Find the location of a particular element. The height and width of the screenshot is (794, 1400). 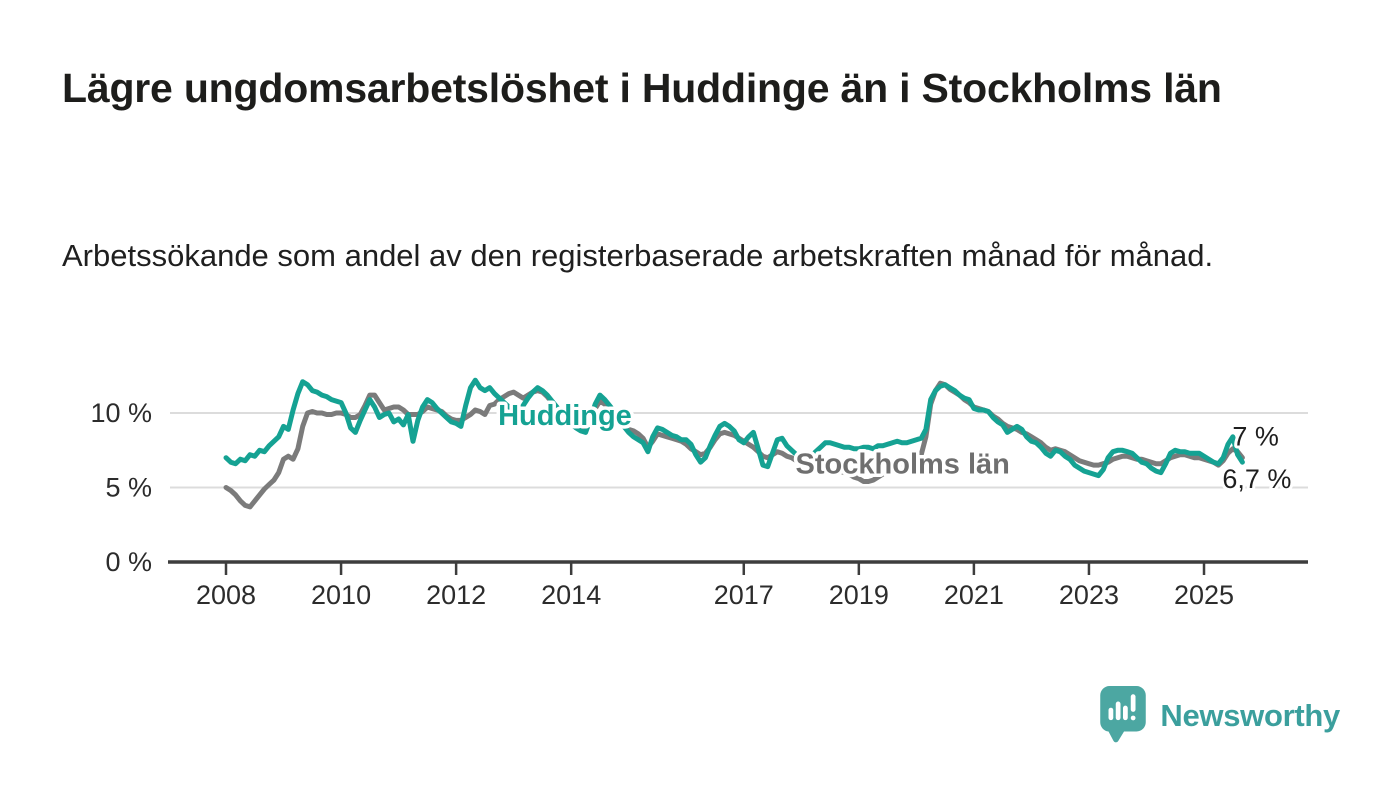

x-axis-tick-label: 2012 is located at coordinates (456, 595).